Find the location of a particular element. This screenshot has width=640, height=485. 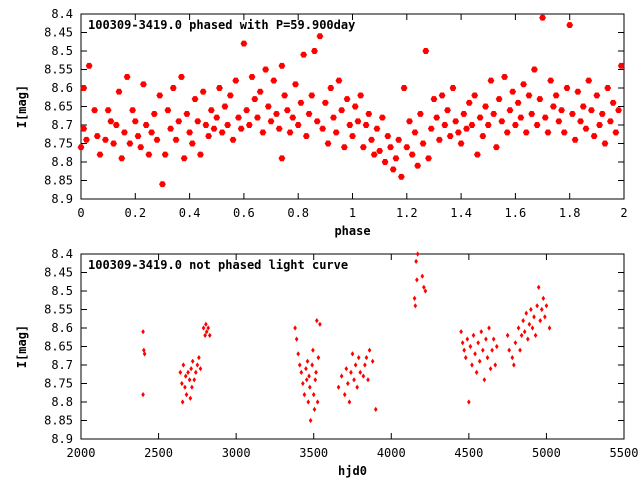

y-axis-label: I[mag] is located at coordinates (22, 106).